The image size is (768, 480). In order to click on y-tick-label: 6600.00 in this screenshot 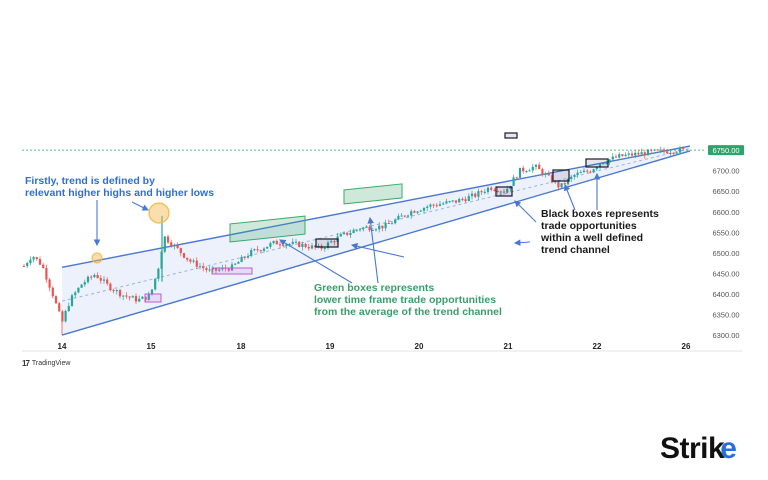, I will do `click(725, 212)`.